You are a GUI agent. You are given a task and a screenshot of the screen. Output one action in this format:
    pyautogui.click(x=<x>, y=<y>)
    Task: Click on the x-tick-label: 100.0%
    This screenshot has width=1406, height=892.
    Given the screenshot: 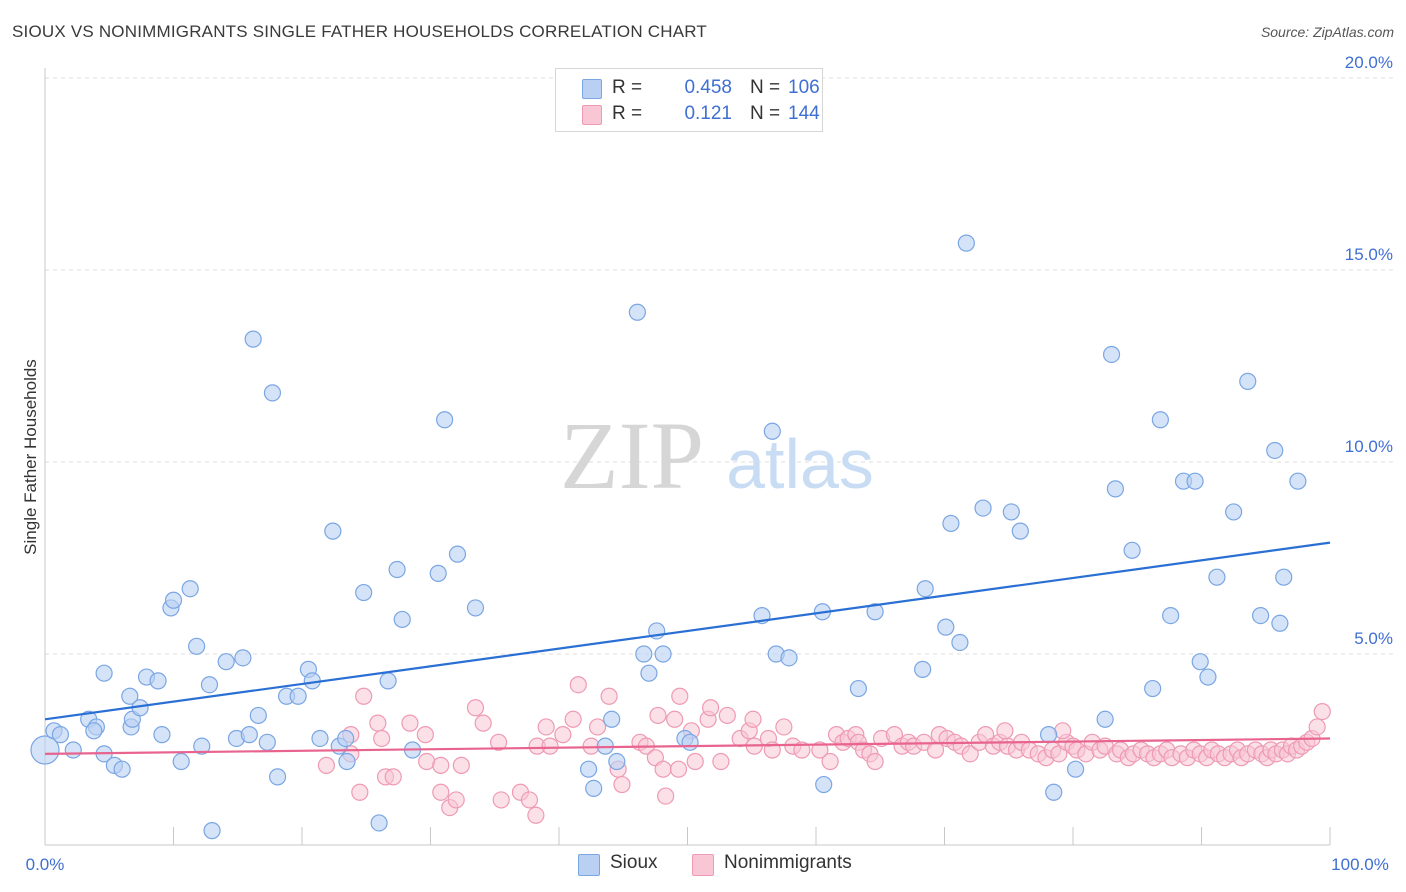 What is the action you would take?
    pyautogui.click(x=1360, y=864)
    